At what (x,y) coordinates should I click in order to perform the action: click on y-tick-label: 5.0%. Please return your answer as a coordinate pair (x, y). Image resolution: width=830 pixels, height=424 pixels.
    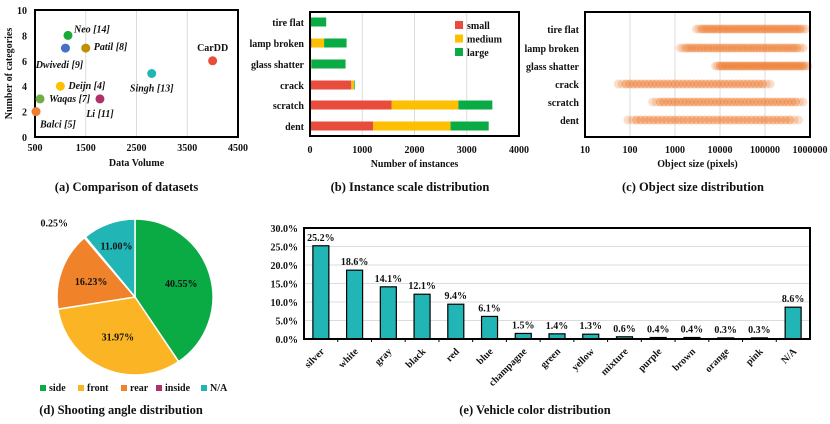
    Looking at the image, I should click on (287, 322).